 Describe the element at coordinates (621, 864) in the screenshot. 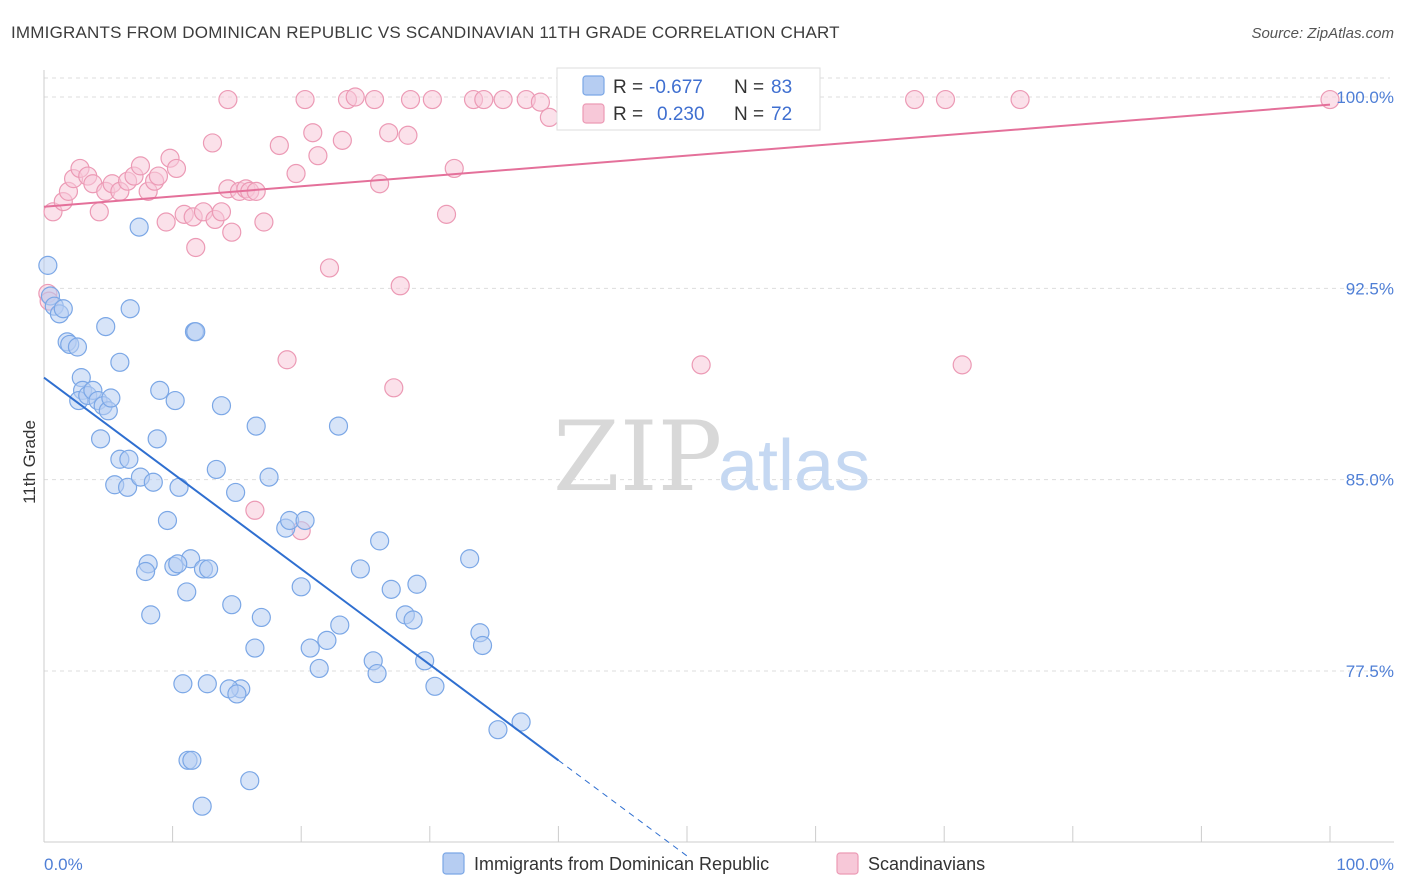

I see `legend-label-dominican-republic: Immigrants from Dominican Republic` at that location.